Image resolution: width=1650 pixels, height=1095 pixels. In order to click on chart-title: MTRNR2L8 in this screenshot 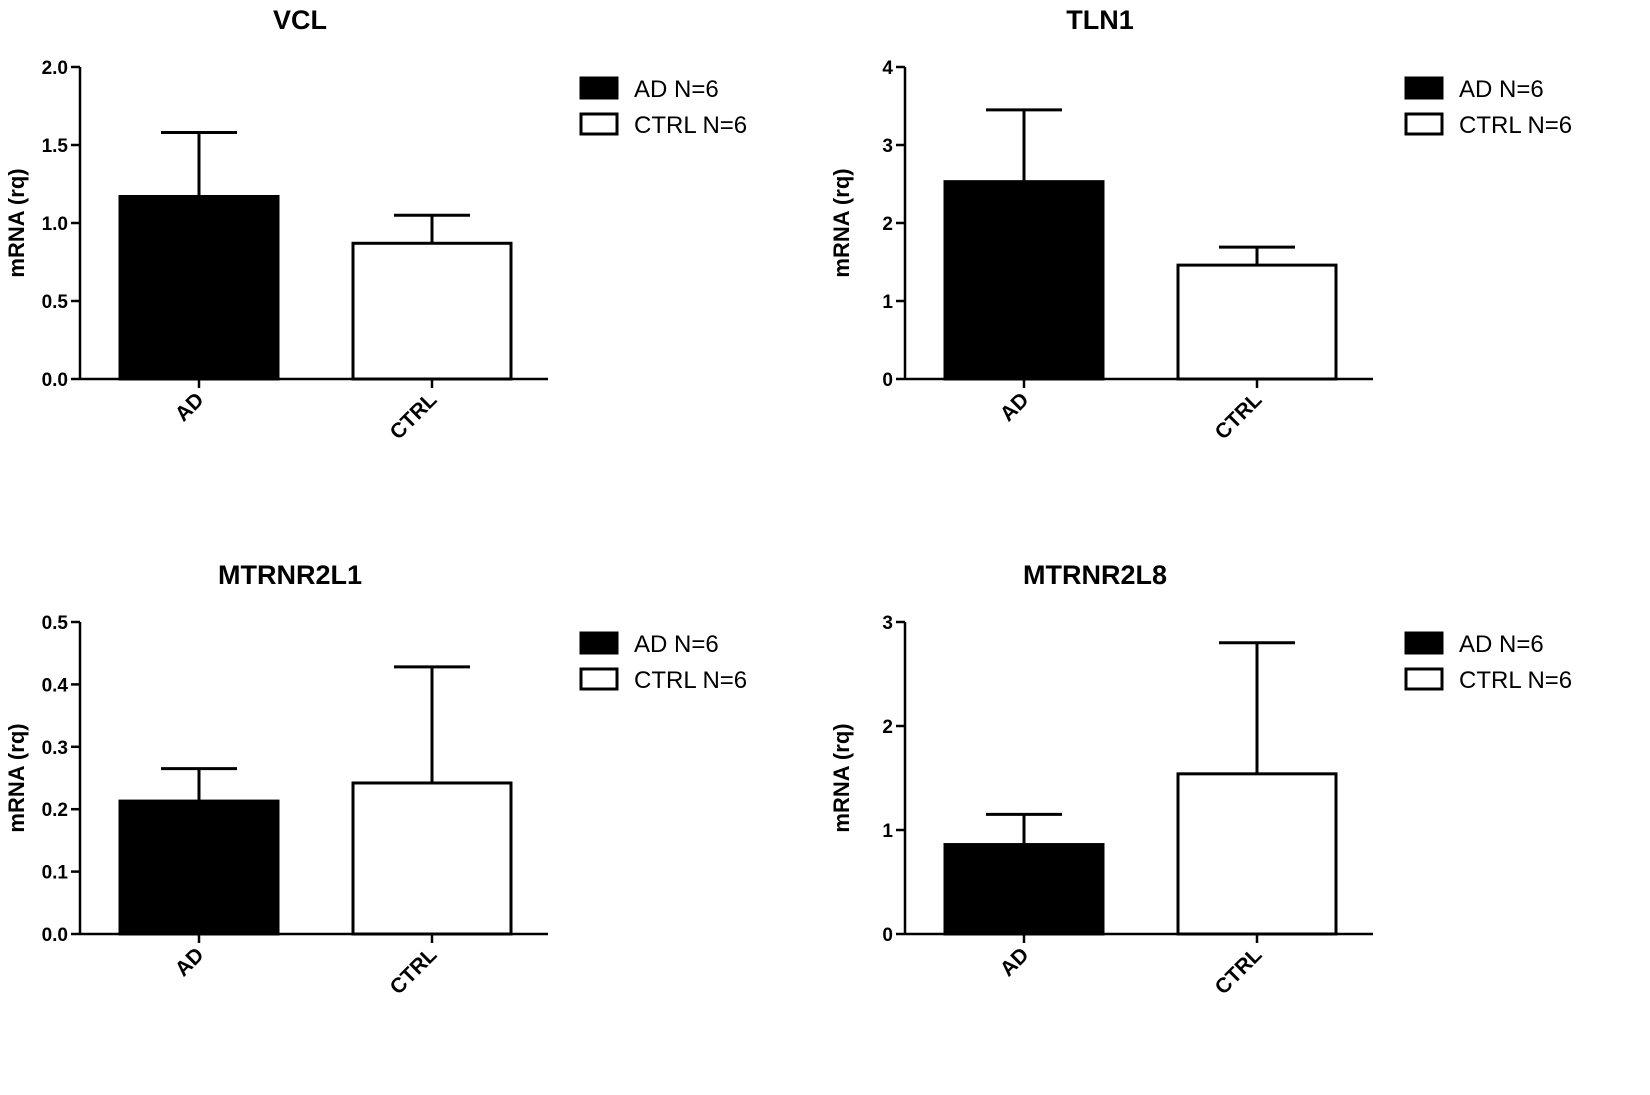, I will do `click(1095, 575)`.